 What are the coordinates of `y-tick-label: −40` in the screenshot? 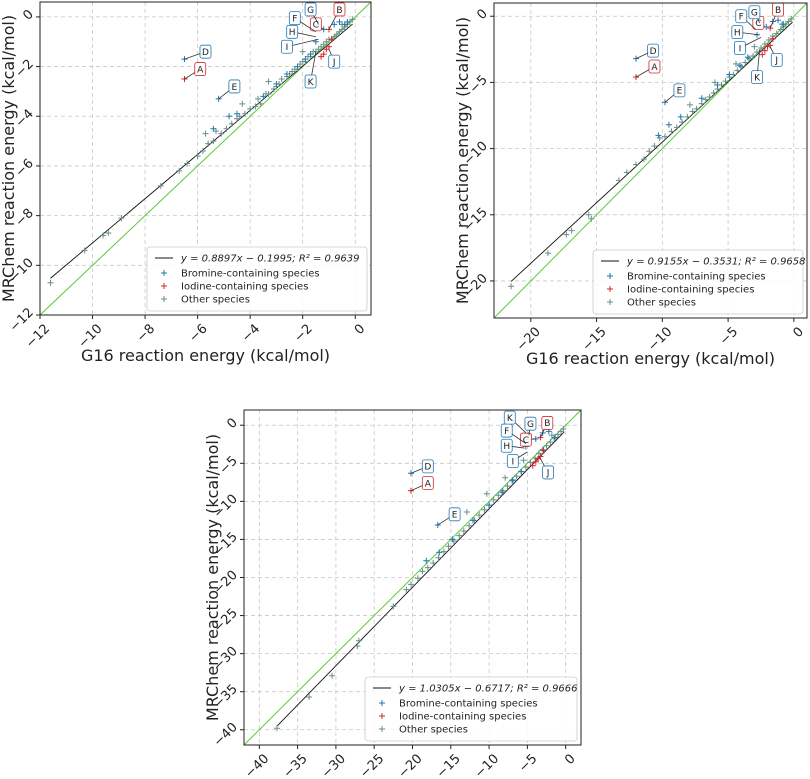 It's located at (226, 735).